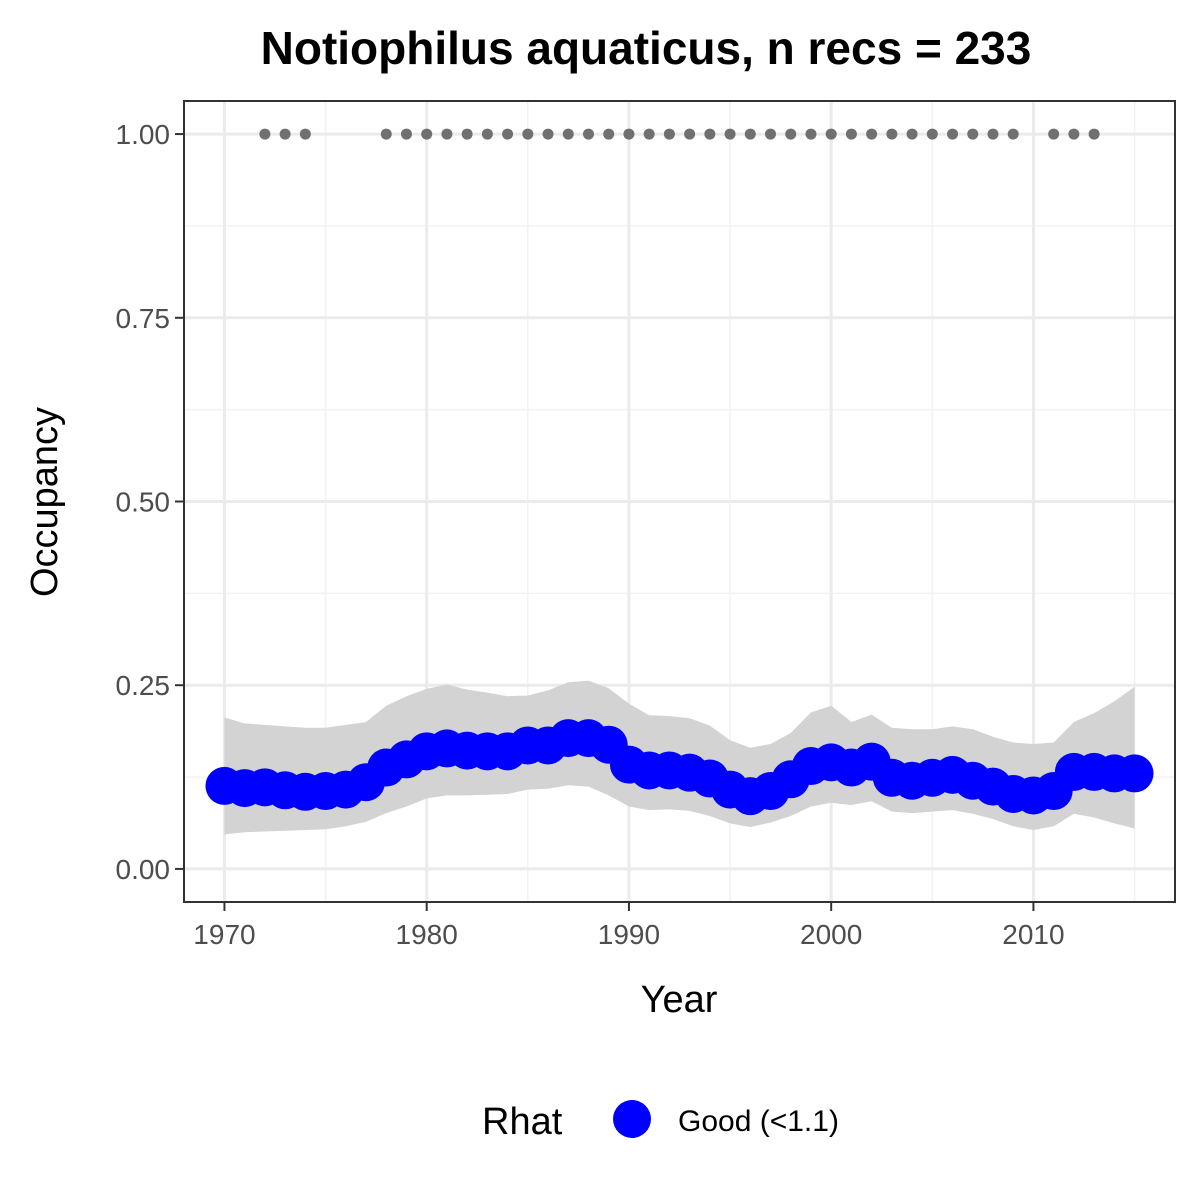 The image size is (1200, 1200). Describe the element at coordinates (143, 318) in the screenshot. I see `y-tick-label: 0.75` at that location.